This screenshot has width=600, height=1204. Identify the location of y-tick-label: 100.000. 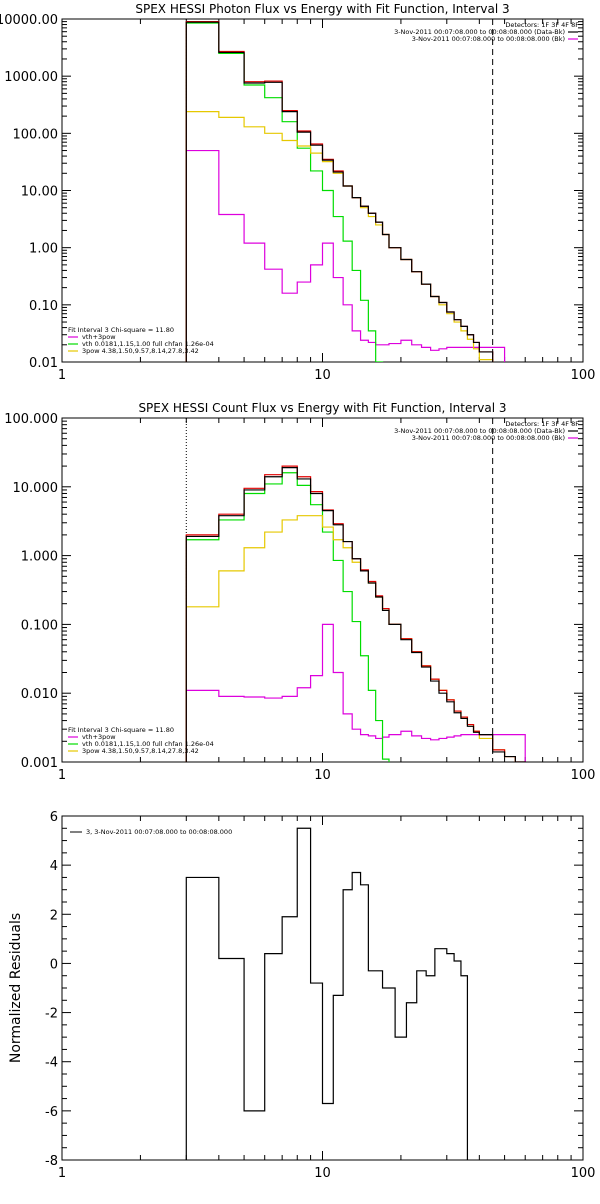
(31, 419).